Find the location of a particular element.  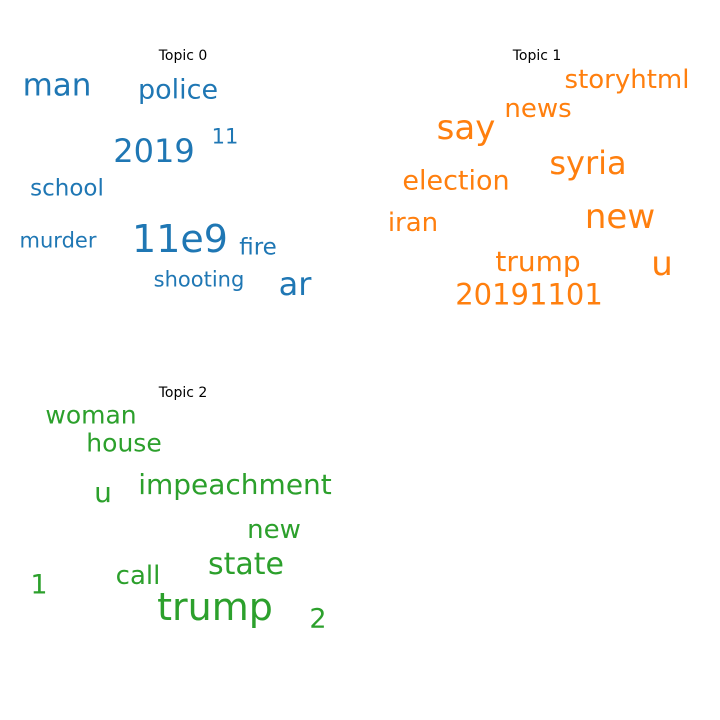

topic-2-word-0: woman is located at coordinates (91, 415).